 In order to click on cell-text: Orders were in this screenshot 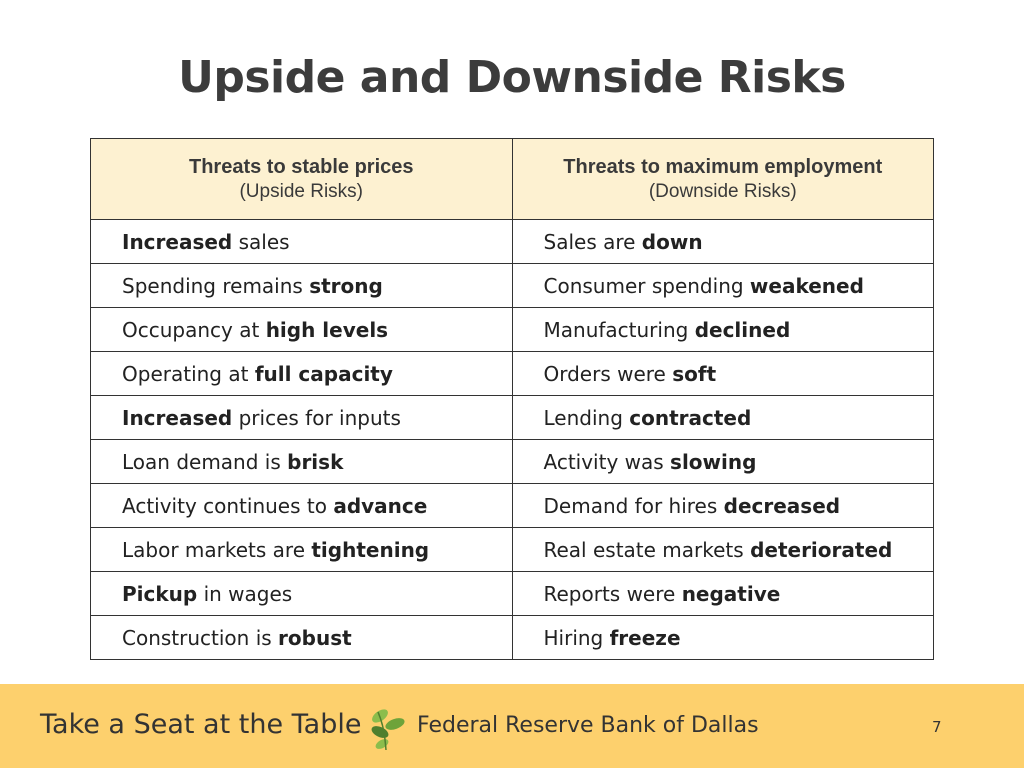, I will do `click(608, 373)`.